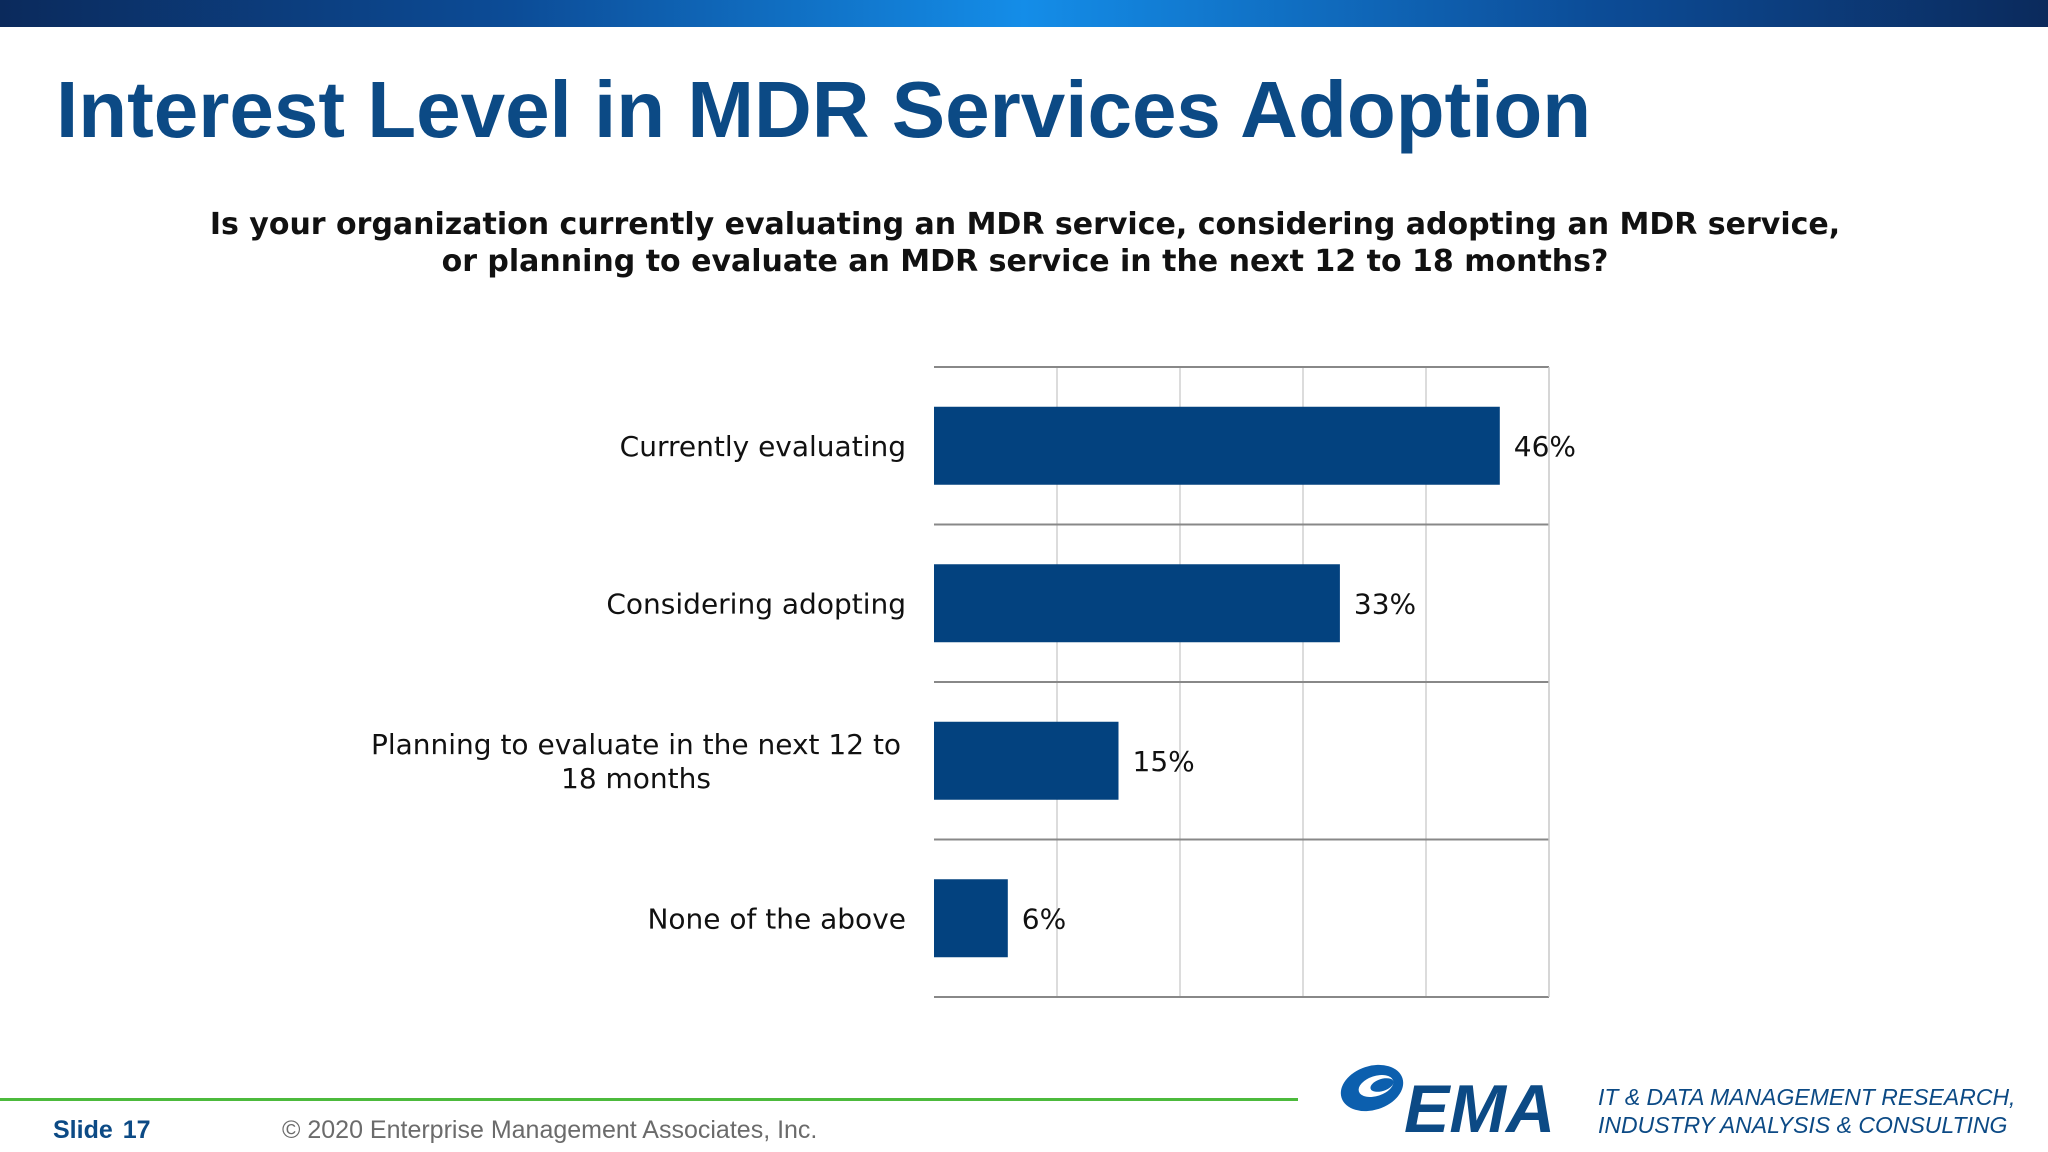  I want to click on tagline-line-1: IT & DATA MANAGEMENT RESEARCH,, so click(1807, 1097).